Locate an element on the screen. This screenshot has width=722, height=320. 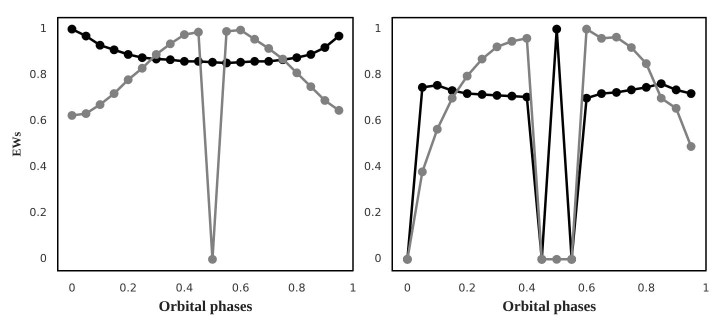
y-axis-title: EWs is located at coordinates (16, 144).